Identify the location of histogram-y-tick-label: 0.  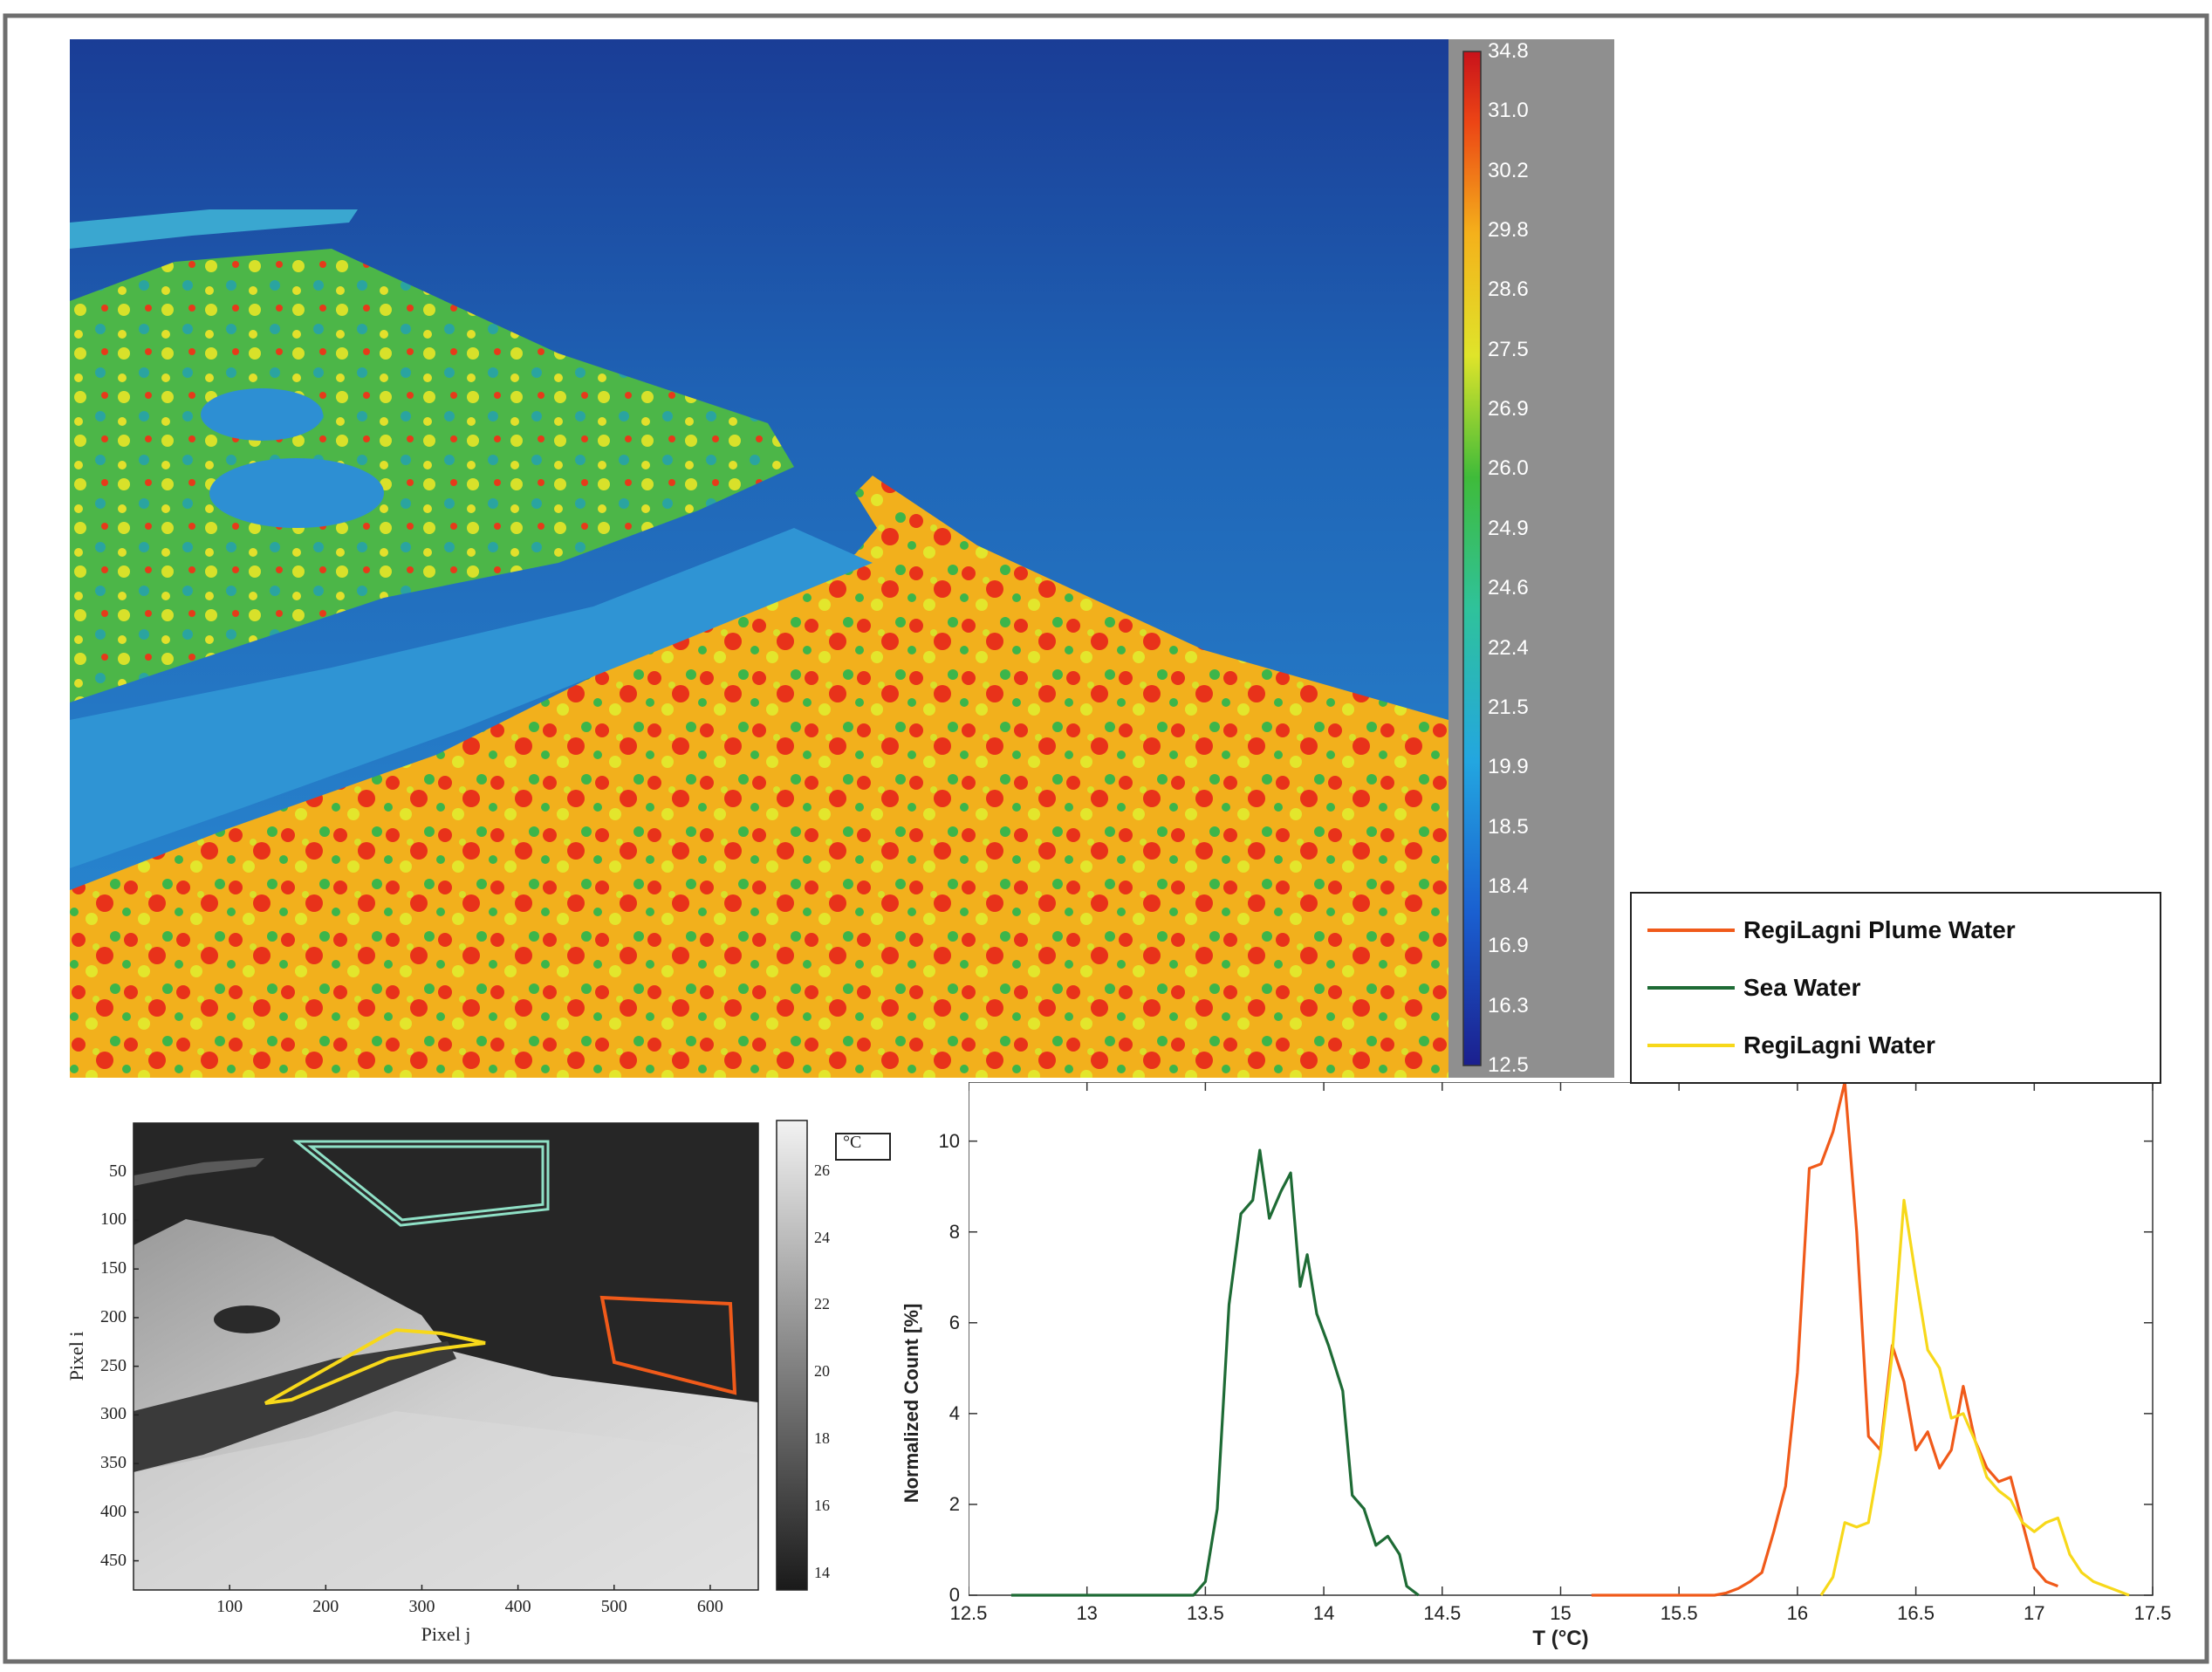
(954, 1595).